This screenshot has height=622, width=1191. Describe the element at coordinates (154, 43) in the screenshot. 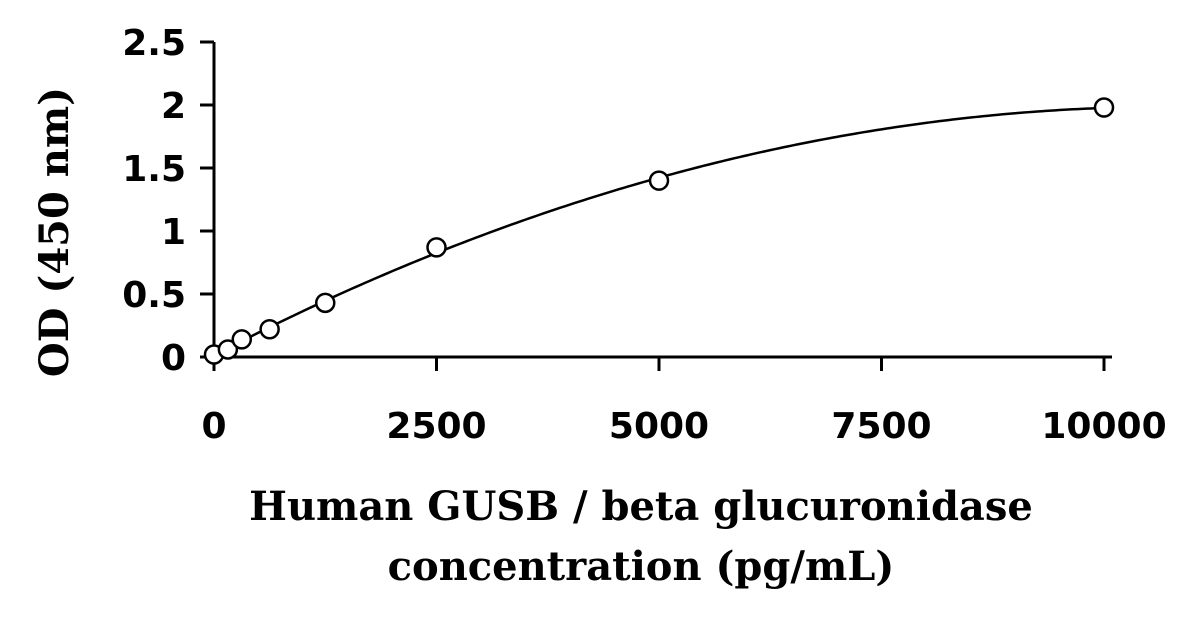

I see `y-tick-label: 2.5` at that location.